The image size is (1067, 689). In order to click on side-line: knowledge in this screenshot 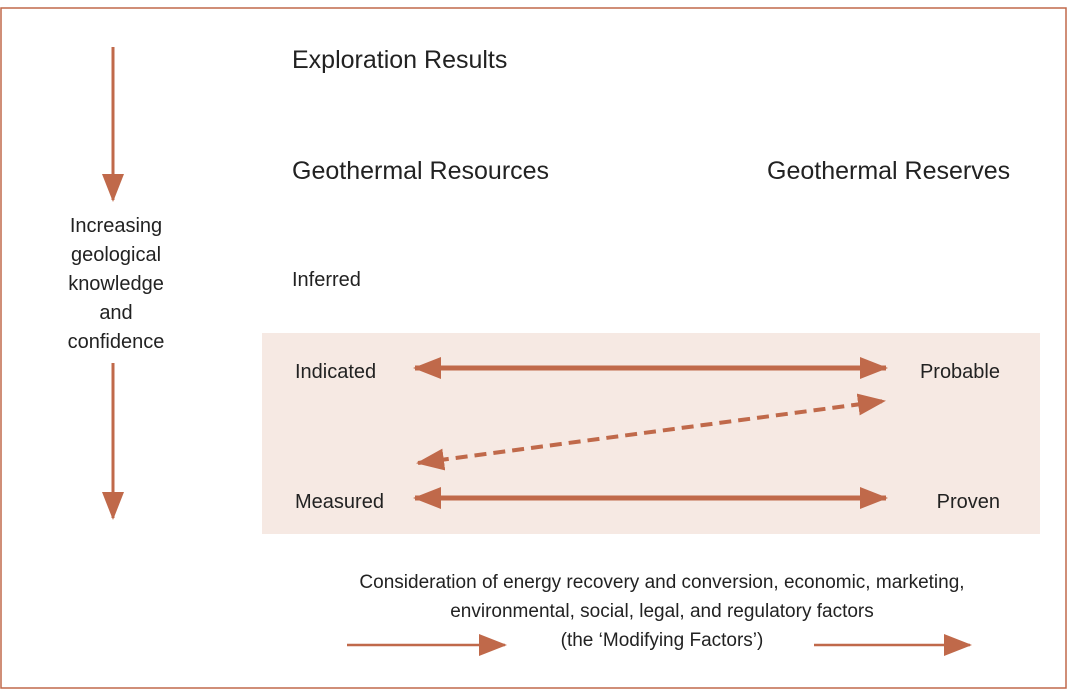, I will do `click(116, 284)`.